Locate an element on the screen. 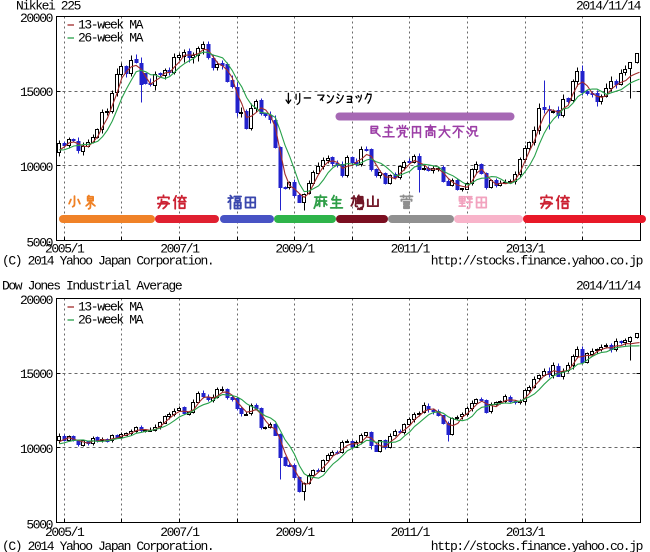 The image size is (650, 552). svg-text: Nikkei 225 is located at coordinates (48, 7).